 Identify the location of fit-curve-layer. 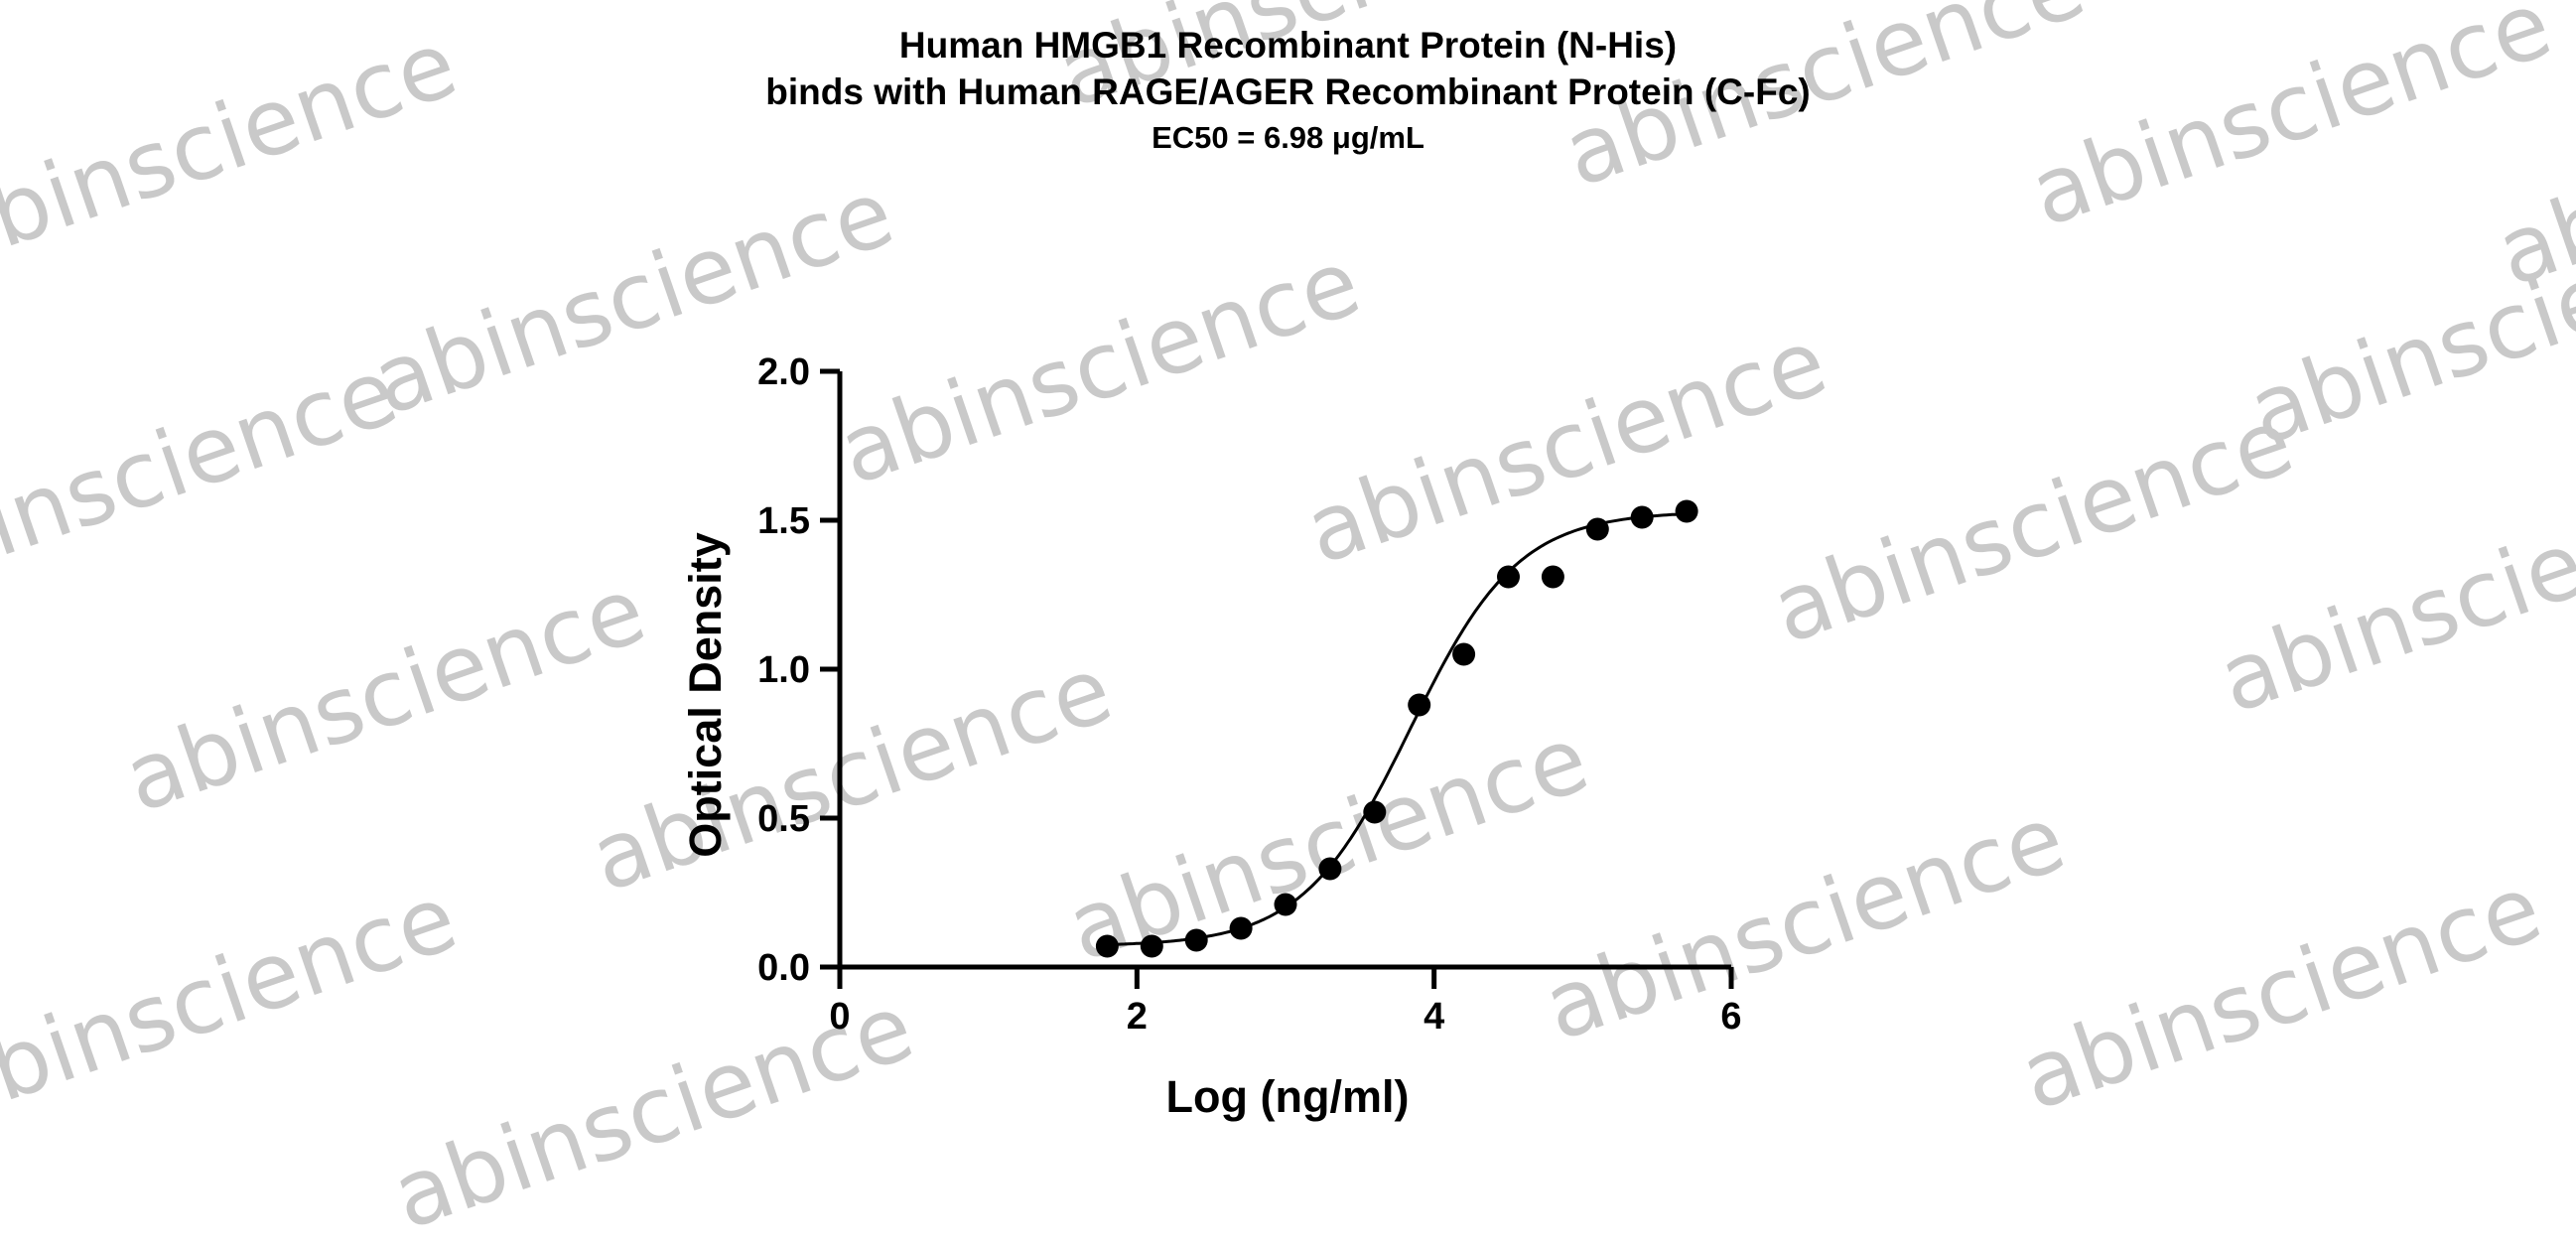
(1397, 729).